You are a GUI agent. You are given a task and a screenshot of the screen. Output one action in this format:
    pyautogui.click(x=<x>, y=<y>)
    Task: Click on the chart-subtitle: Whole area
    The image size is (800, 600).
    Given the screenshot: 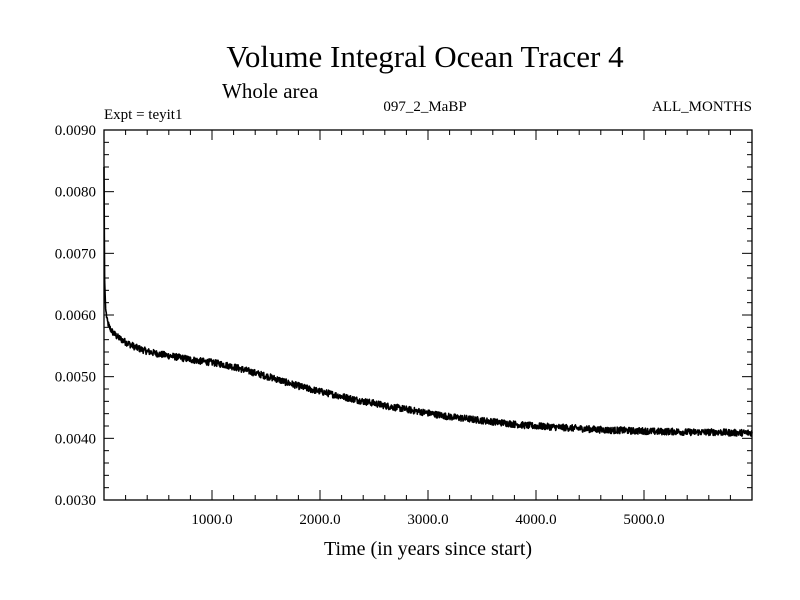 What is the action you would take?
    pyautogui.click(x=270, y=91)
    